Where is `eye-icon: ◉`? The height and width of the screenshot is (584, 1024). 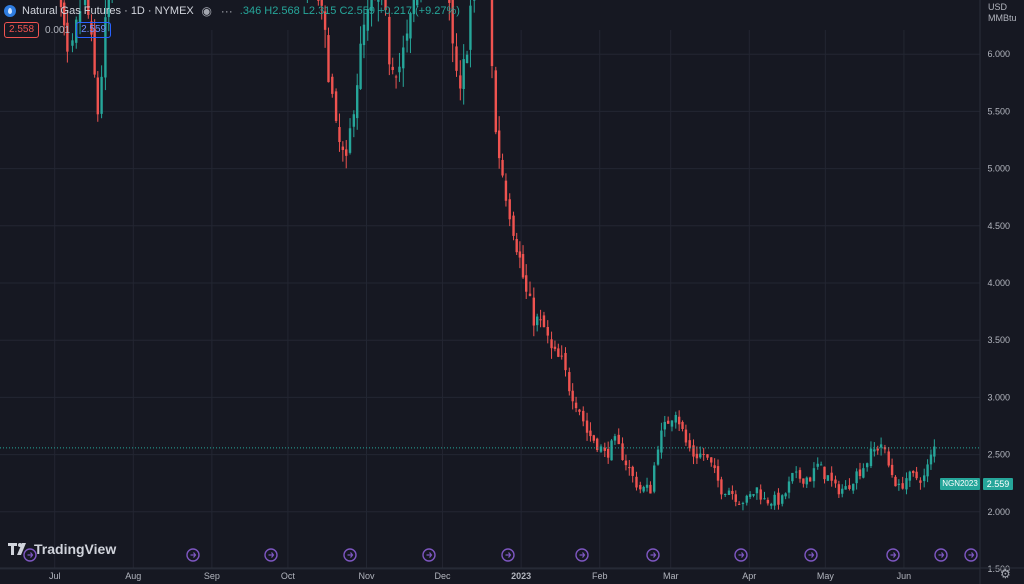 eye-icon: ◉ is located at coordinates (207, 11).